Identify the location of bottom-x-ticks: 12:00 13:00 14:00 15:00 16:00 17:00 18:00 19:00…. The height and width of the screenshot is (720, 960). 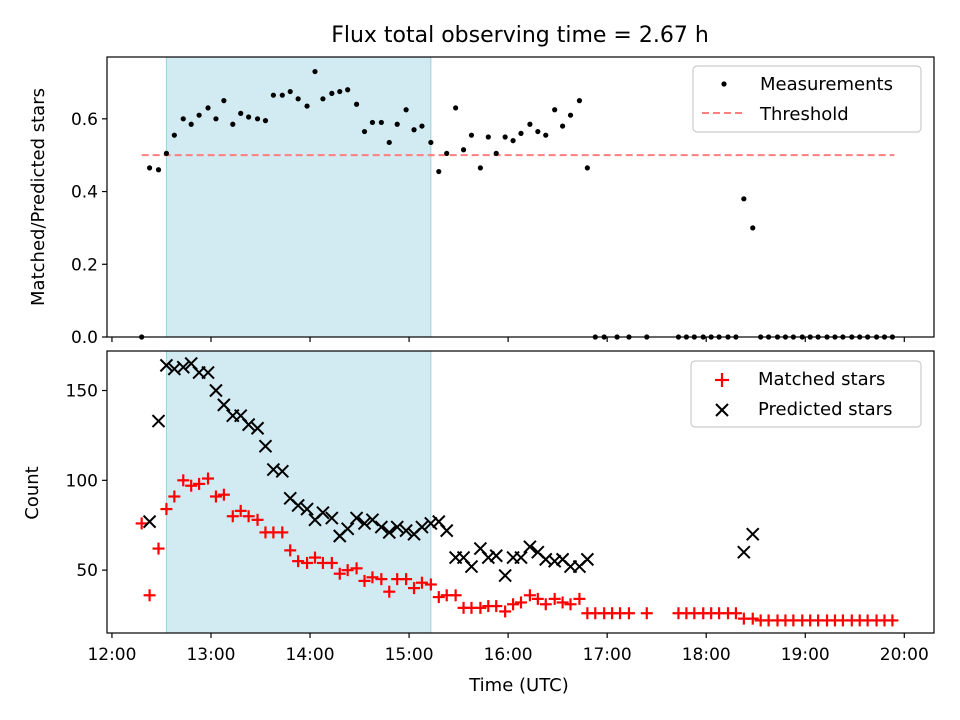
(508, 649).